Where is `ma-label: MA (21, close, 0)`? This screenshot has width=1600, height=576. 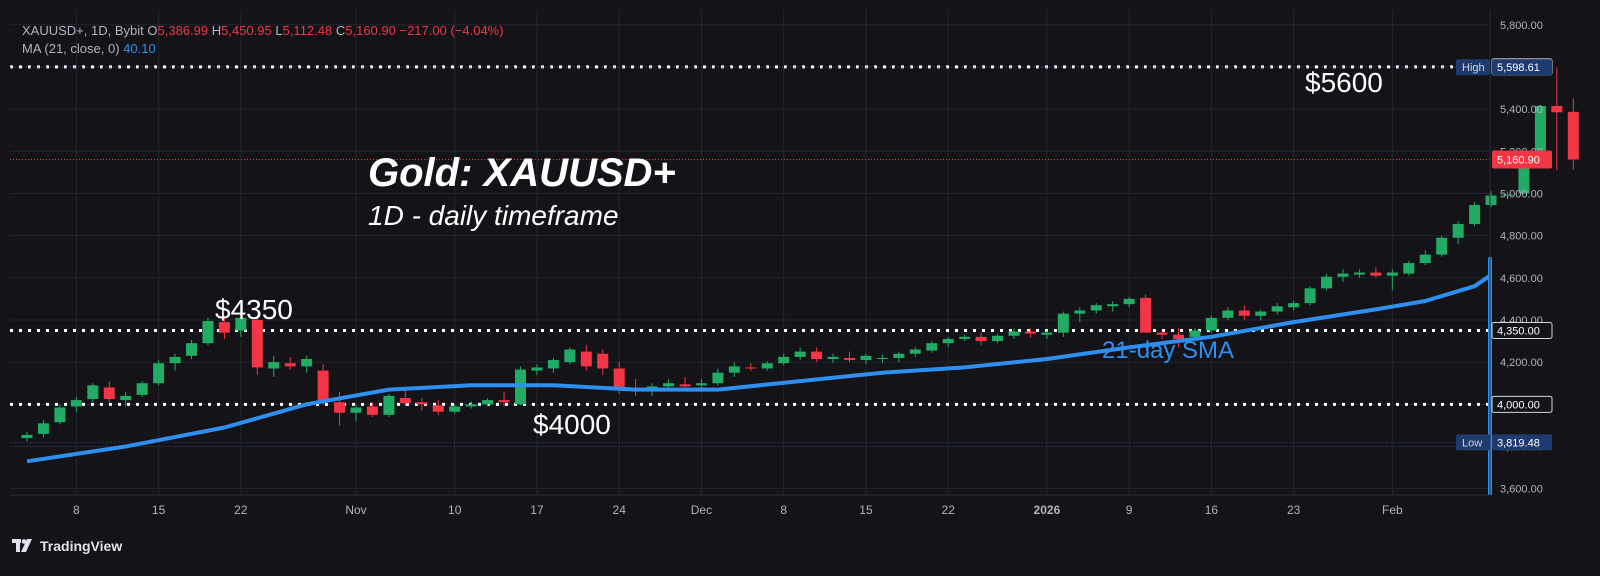
ma-label: MA (21, close, 0) is located at coordinates (71, 48).